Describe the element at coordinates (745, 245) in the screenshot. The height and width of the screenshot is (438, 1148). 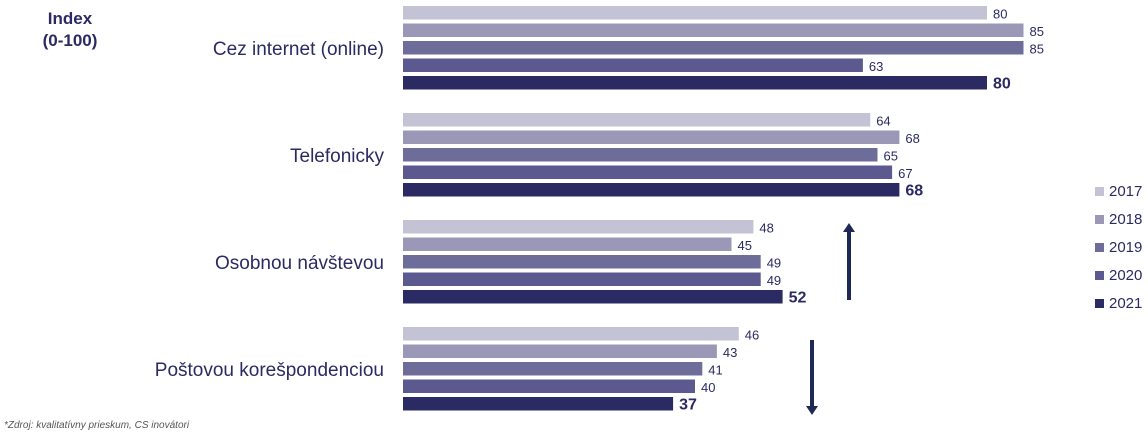
I see `data-label: 45` at that location.